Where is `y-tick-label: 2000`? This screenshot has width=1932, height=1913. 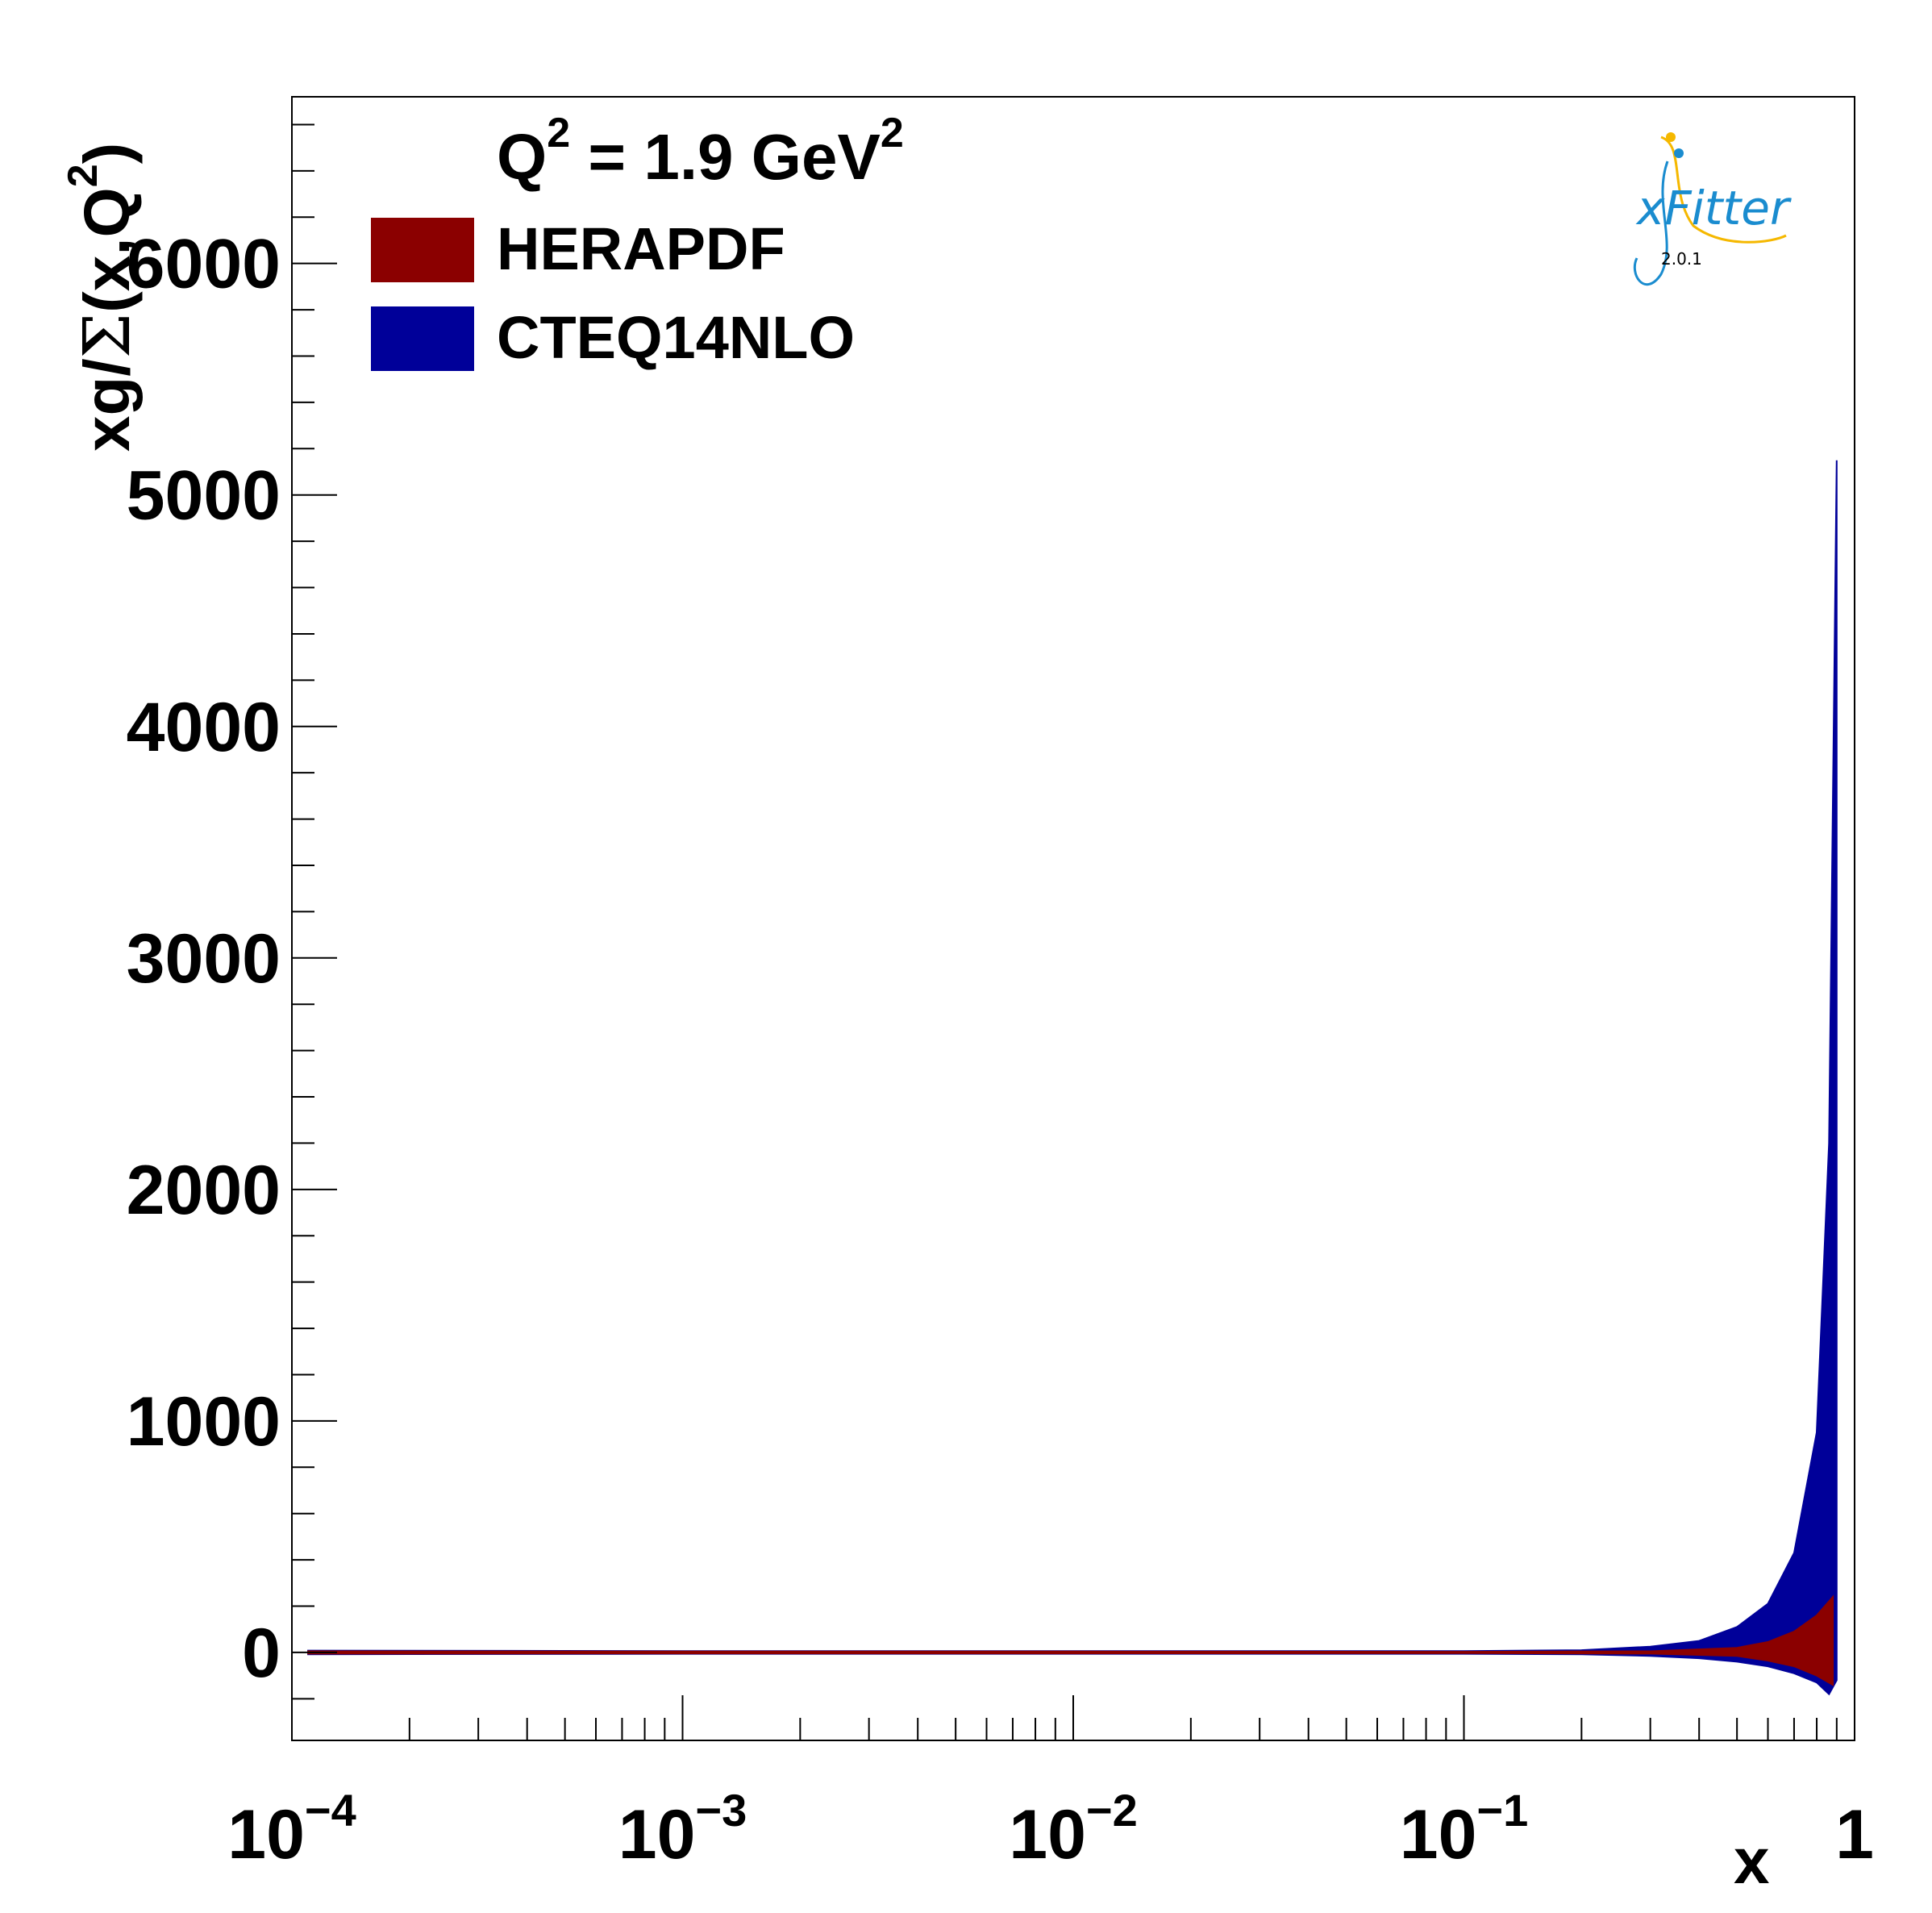
y-tick-label: 2000 is located at coordinates (204, 1190).